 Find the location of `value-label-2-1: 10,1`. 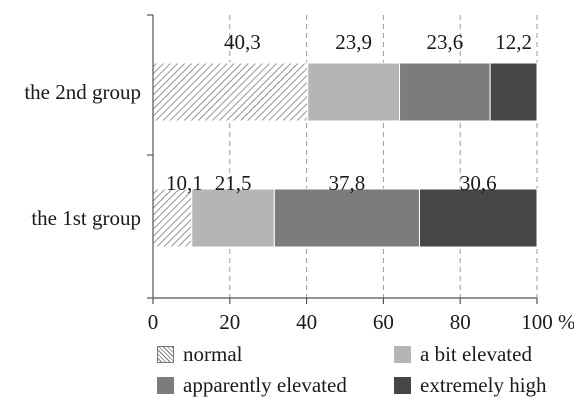

value-label-2-1: 10,1 is located at coordinates (184, 183).